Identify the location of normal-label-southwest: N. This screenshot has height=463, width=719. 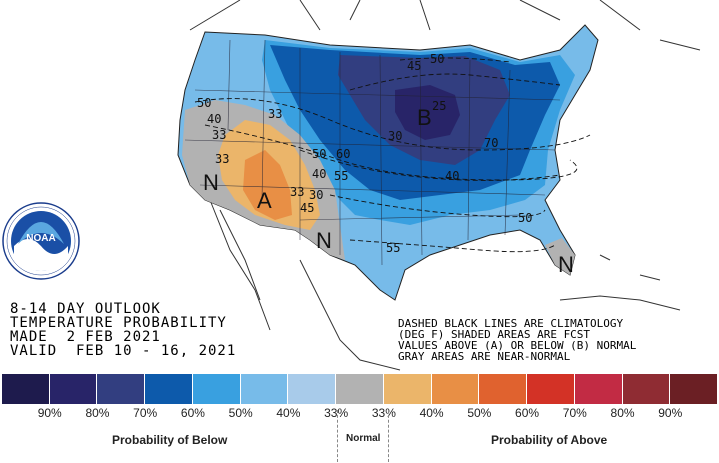
(324, 240).